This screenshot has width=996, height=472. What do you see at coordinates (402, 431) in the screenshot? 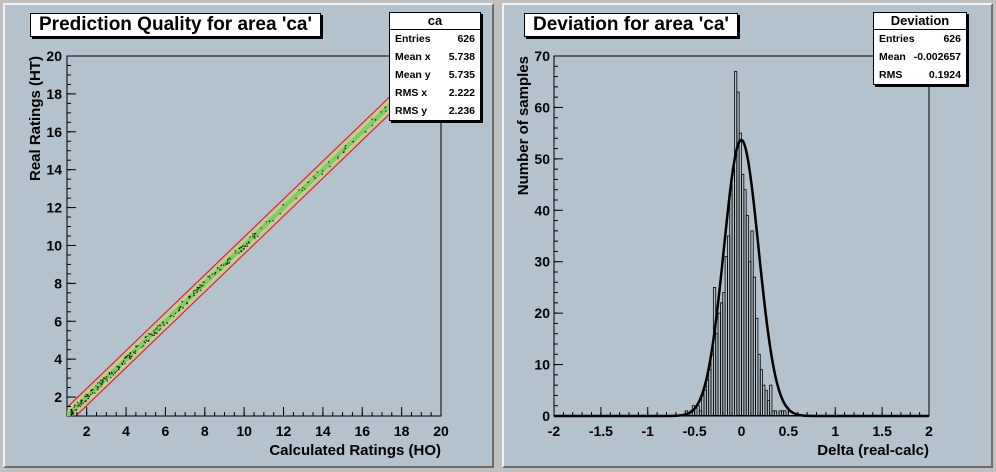
I see `x-tick-label: 18` at bounding box center [402, 431].